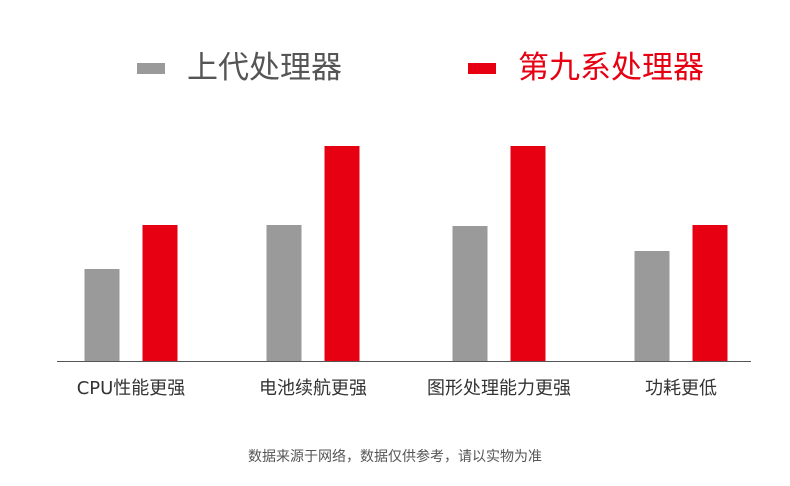 This screenshot has width=790, height=486. I want to click on x-tick-label-3: 功耗更低, so click(681, 388).